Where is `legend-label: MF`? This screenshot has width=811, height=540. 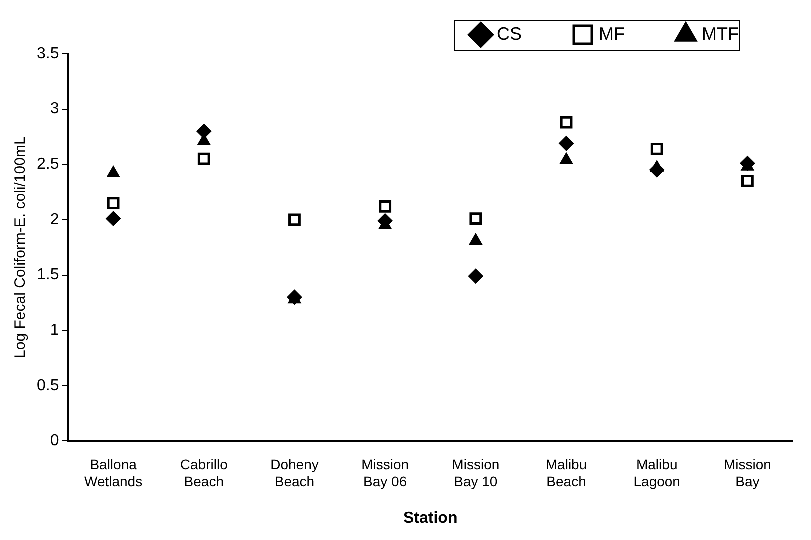
legend-label: MF is located at coordinates (632, 34).